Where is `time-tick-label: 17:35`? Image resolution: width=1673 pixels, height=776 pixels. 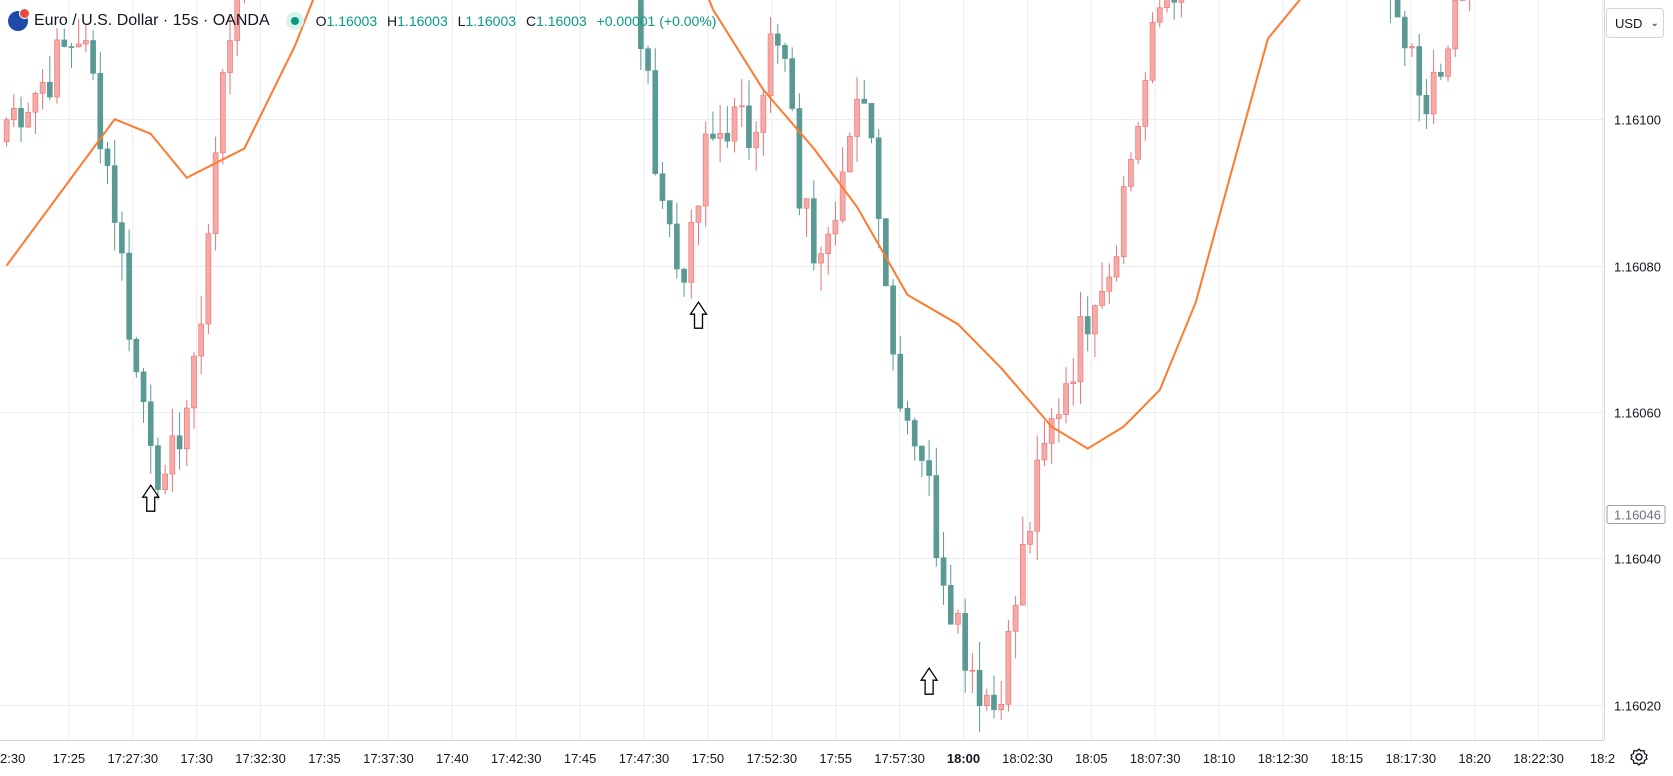
time-tick-label: 17:35 is located at coordinates (324, 758).